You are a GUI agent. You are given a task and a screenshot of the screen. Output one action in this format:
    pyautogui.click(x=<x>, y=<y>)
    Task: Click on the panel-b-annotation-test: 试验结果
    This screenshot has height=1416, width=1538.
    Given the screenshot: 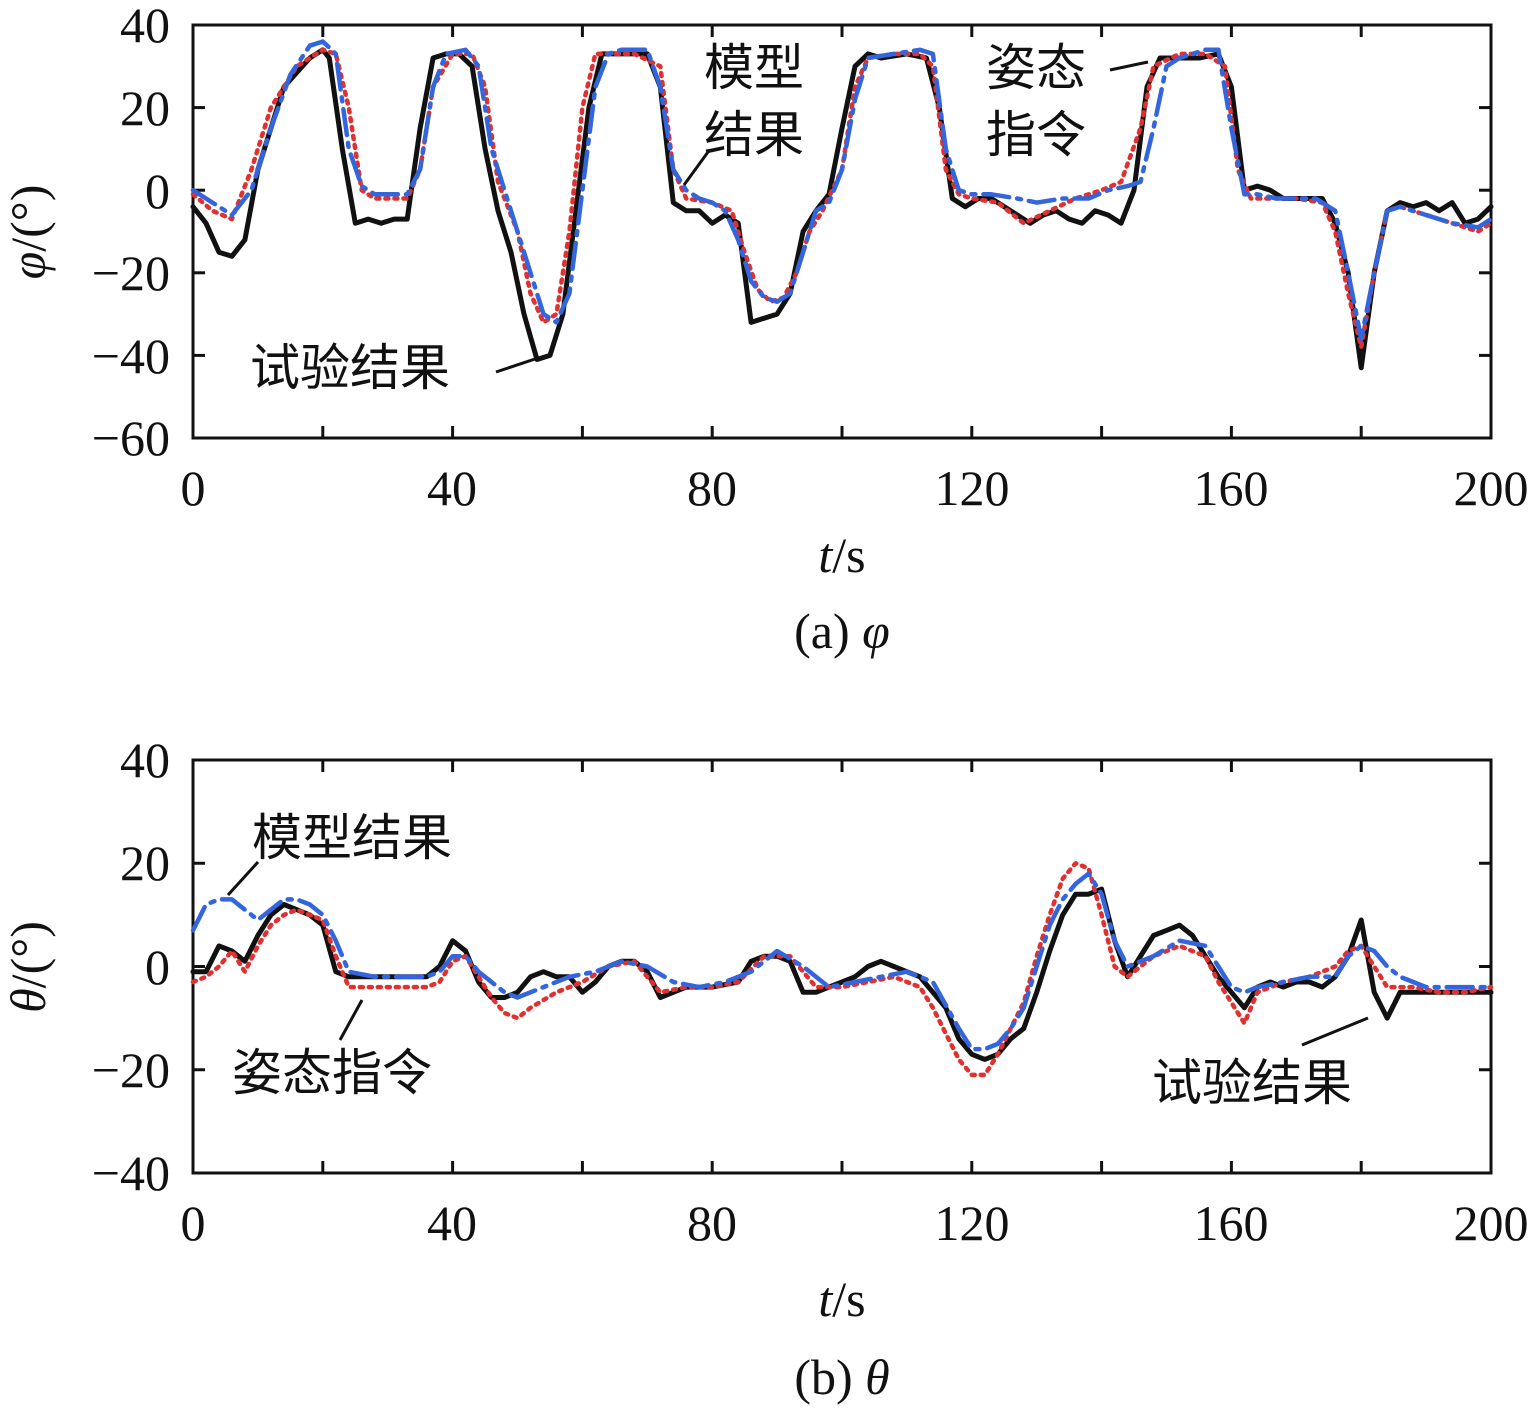 What is the action you would take?
    pyautogui.click(x=1260, y=1064)
    